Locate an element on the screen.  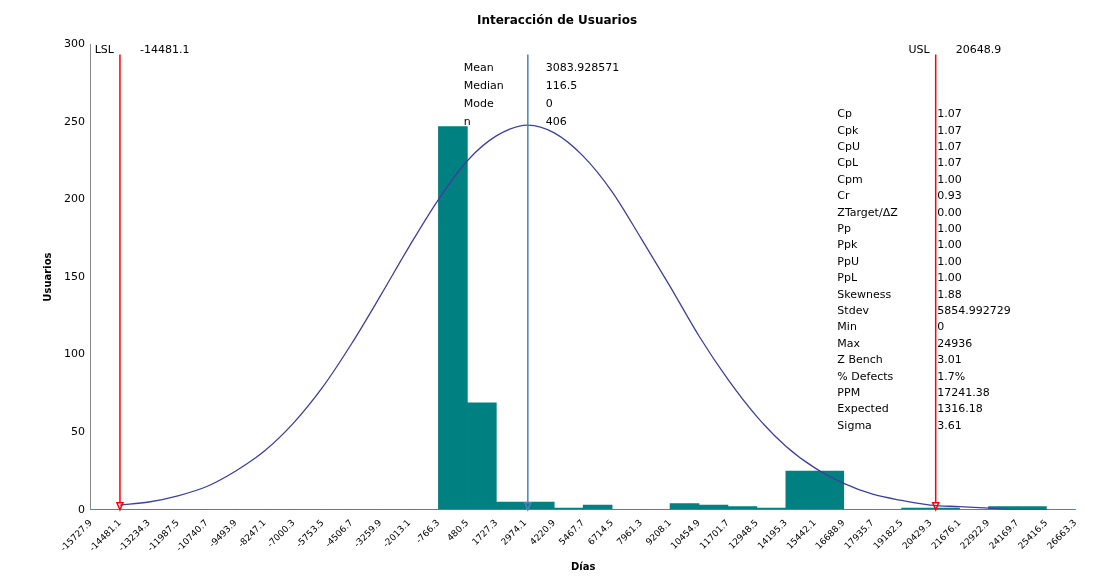
text: Pp 1.00 is located at coordinates (899, 229).